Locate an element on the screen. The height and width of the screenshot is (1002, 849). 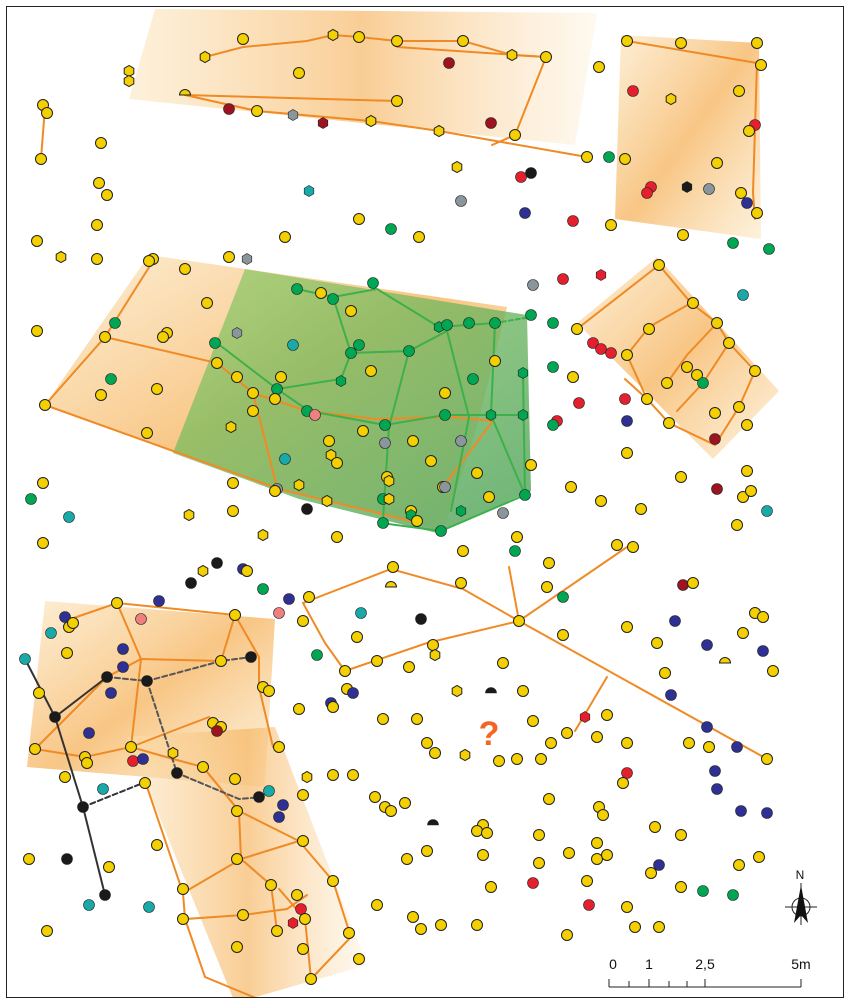
building-area-east is located at coordinates (678, 358).